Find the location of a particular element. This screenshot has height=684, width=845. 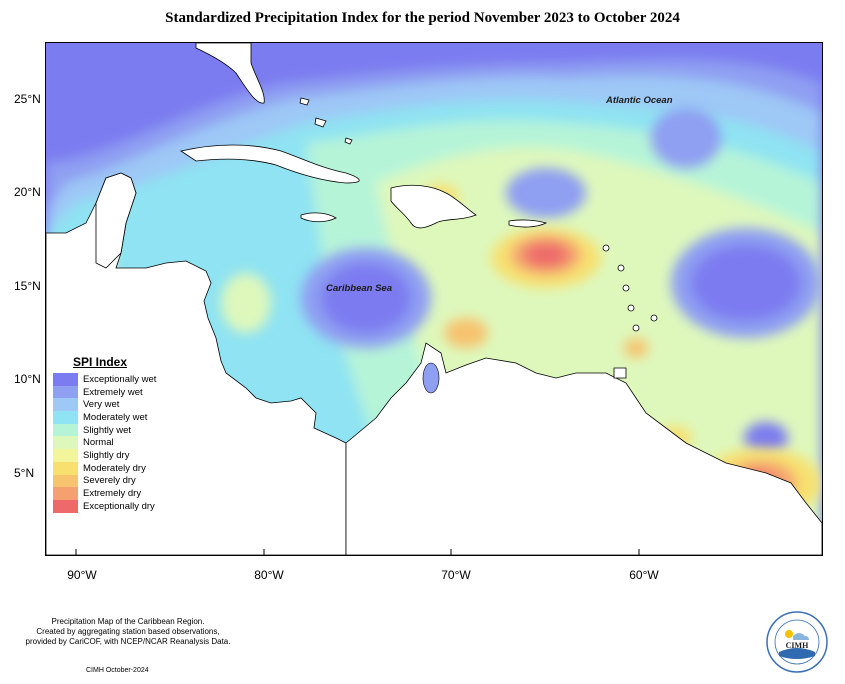

legend-item: Extremely wet is located at coordinates (110, 392).